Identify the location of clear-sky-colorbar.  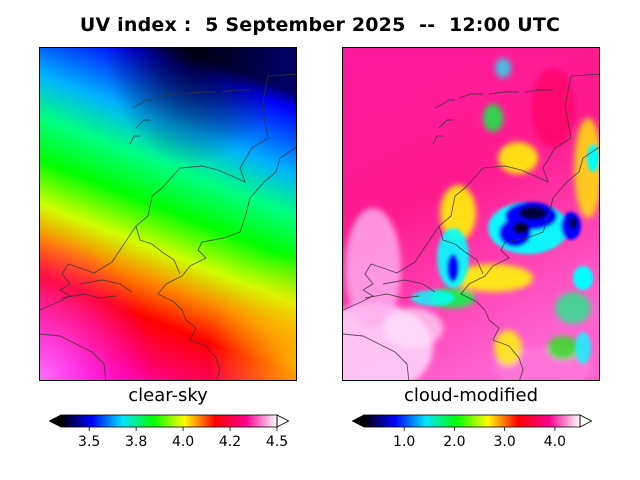
(169, 422).